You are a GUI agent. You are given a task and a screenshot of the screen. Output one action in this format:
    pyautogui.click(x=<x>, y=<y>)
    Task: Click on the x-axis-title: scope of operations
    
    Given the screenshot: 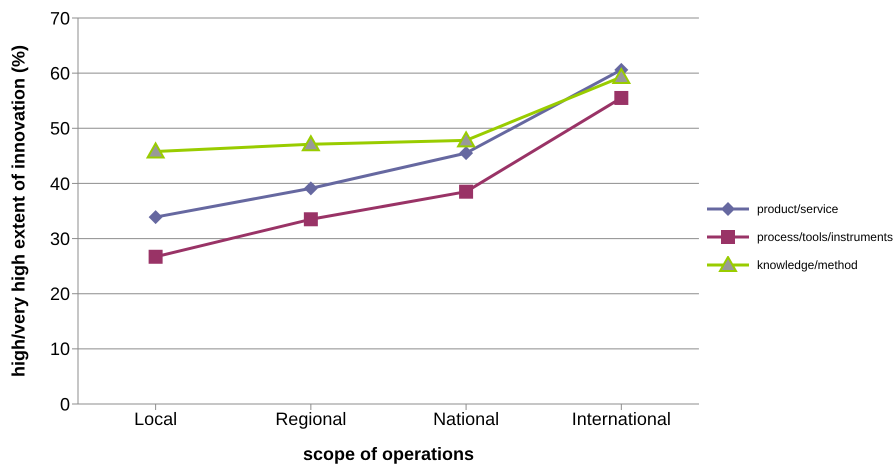 What is the action you would take?
    pyautogui.click(x=388, y=454)
    